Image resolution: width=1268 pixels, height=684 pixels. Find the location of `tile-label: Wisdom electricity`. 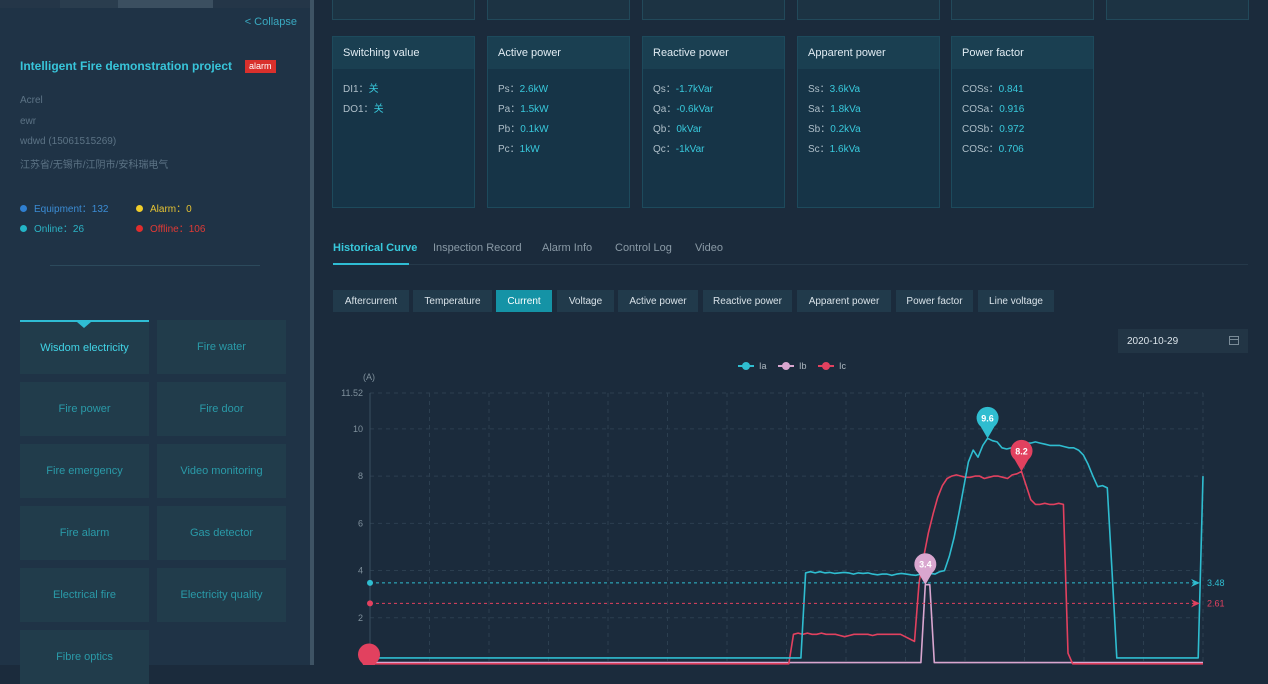

tile-label: Wisdom electricity is located at coordinates (84, 348).